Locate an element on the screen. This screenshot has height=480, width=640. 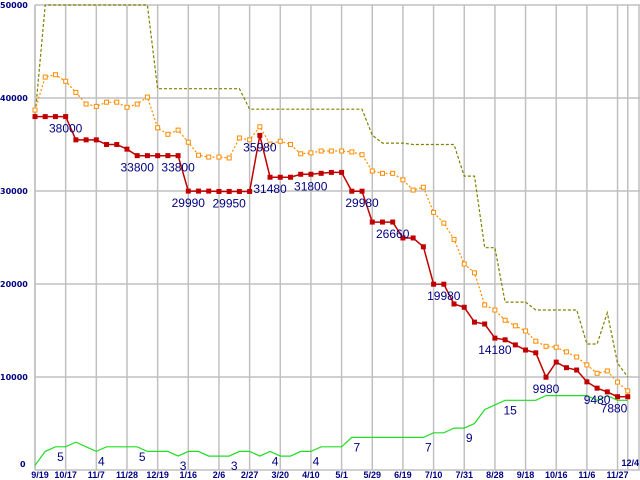
y-tick-label: 0 is located at coordinates (23, 464).